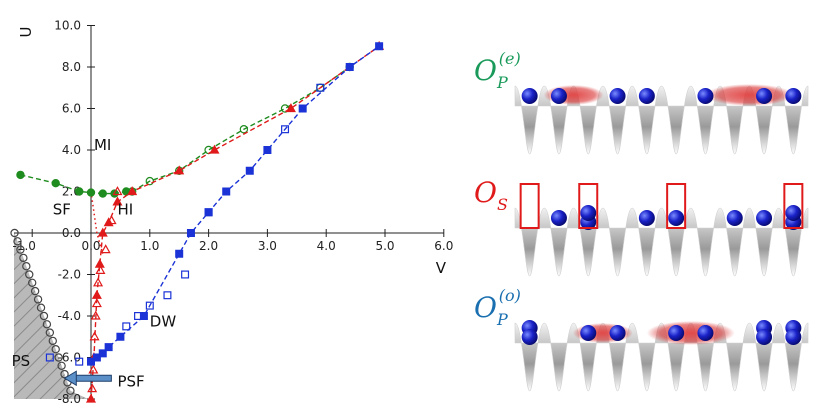  Describe the element at coordinates (102, 145) in the screenshot. I see `phase-label-mi: MI` at that location.